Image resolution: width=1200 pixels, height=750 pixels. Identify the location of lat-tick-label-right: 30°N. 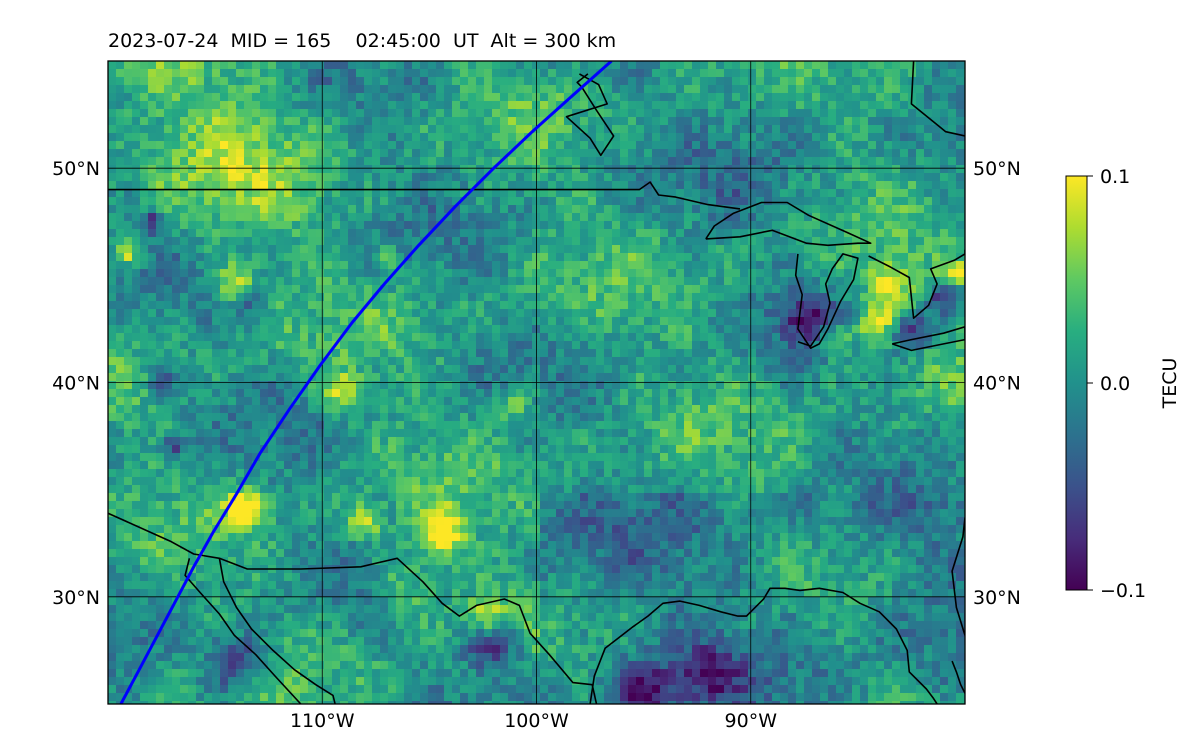
(997, 598).